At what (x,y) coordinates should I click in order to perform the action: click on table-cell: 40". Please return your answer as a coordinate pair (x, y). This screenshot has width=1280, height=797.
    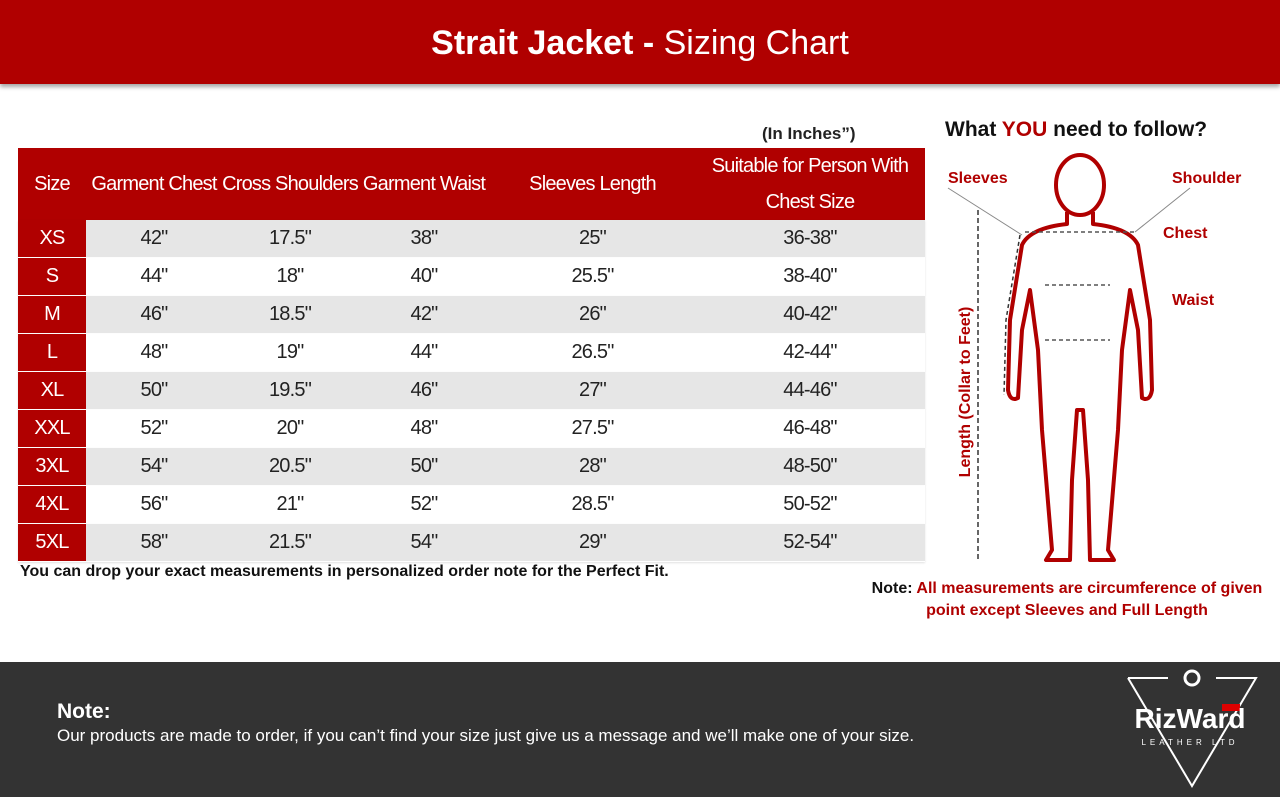
    Looking at the image, I should click on (424, 276).